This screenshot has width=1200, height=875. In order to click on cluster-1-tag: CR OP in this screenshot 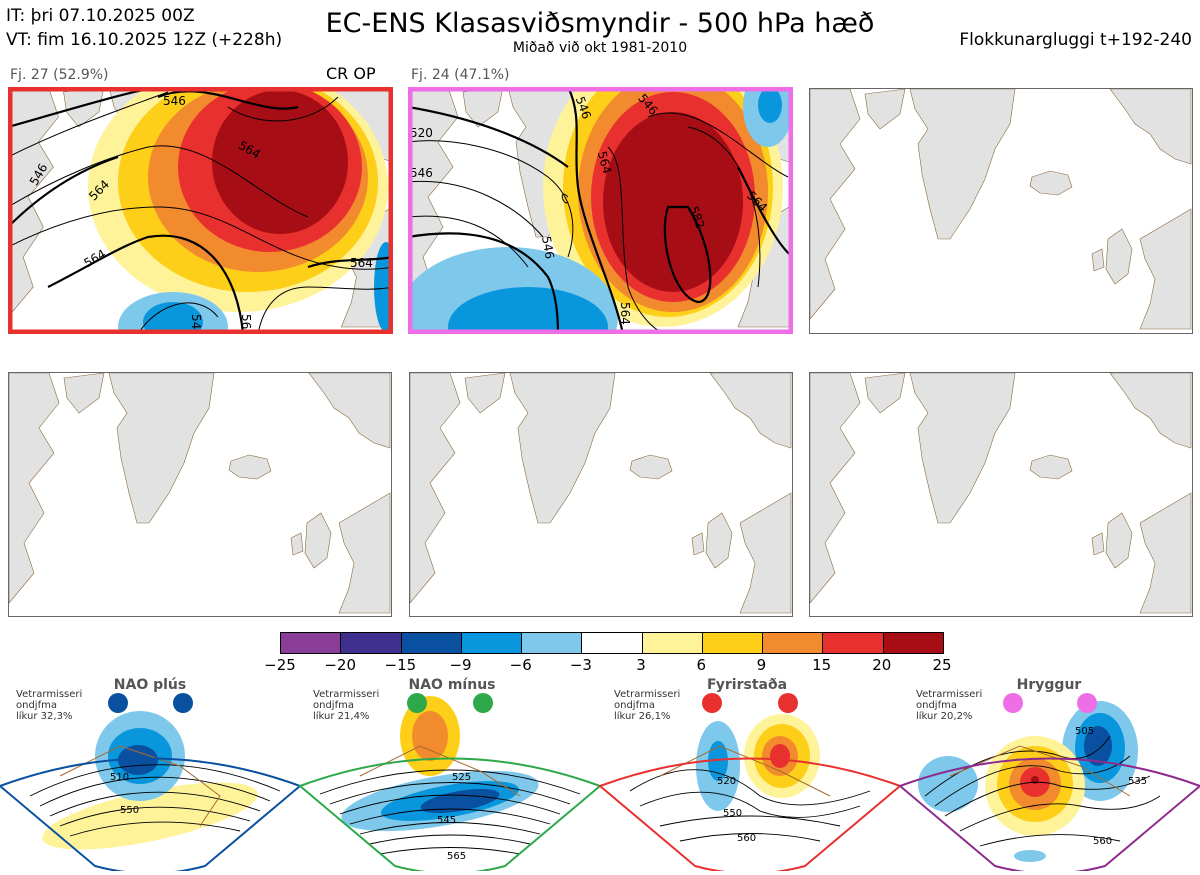, I will do `click(351, 73)`.